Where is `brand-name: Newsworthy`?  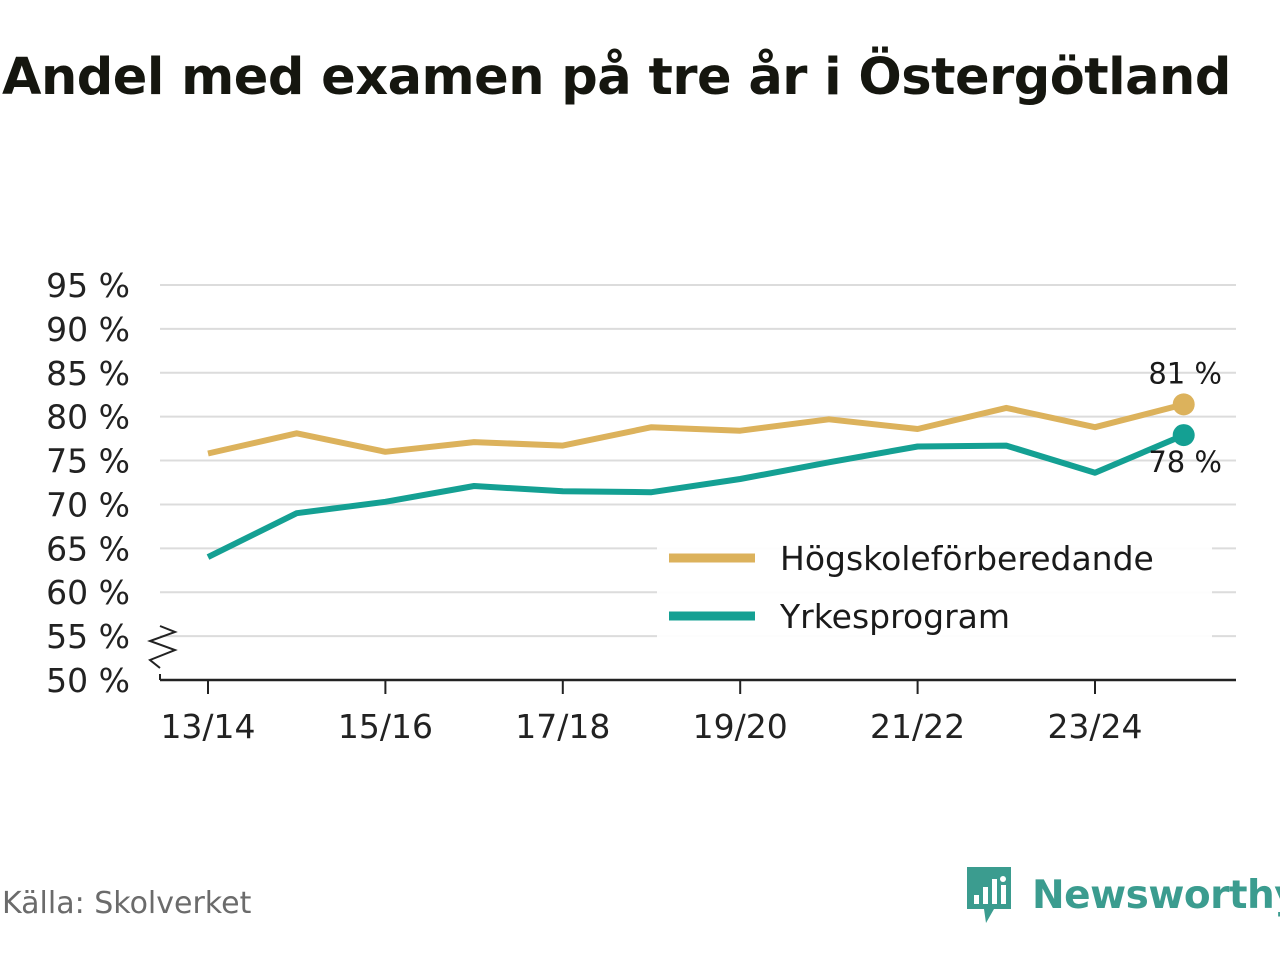 brand-name: Newsworthy is located at coordinates (1156, 895).